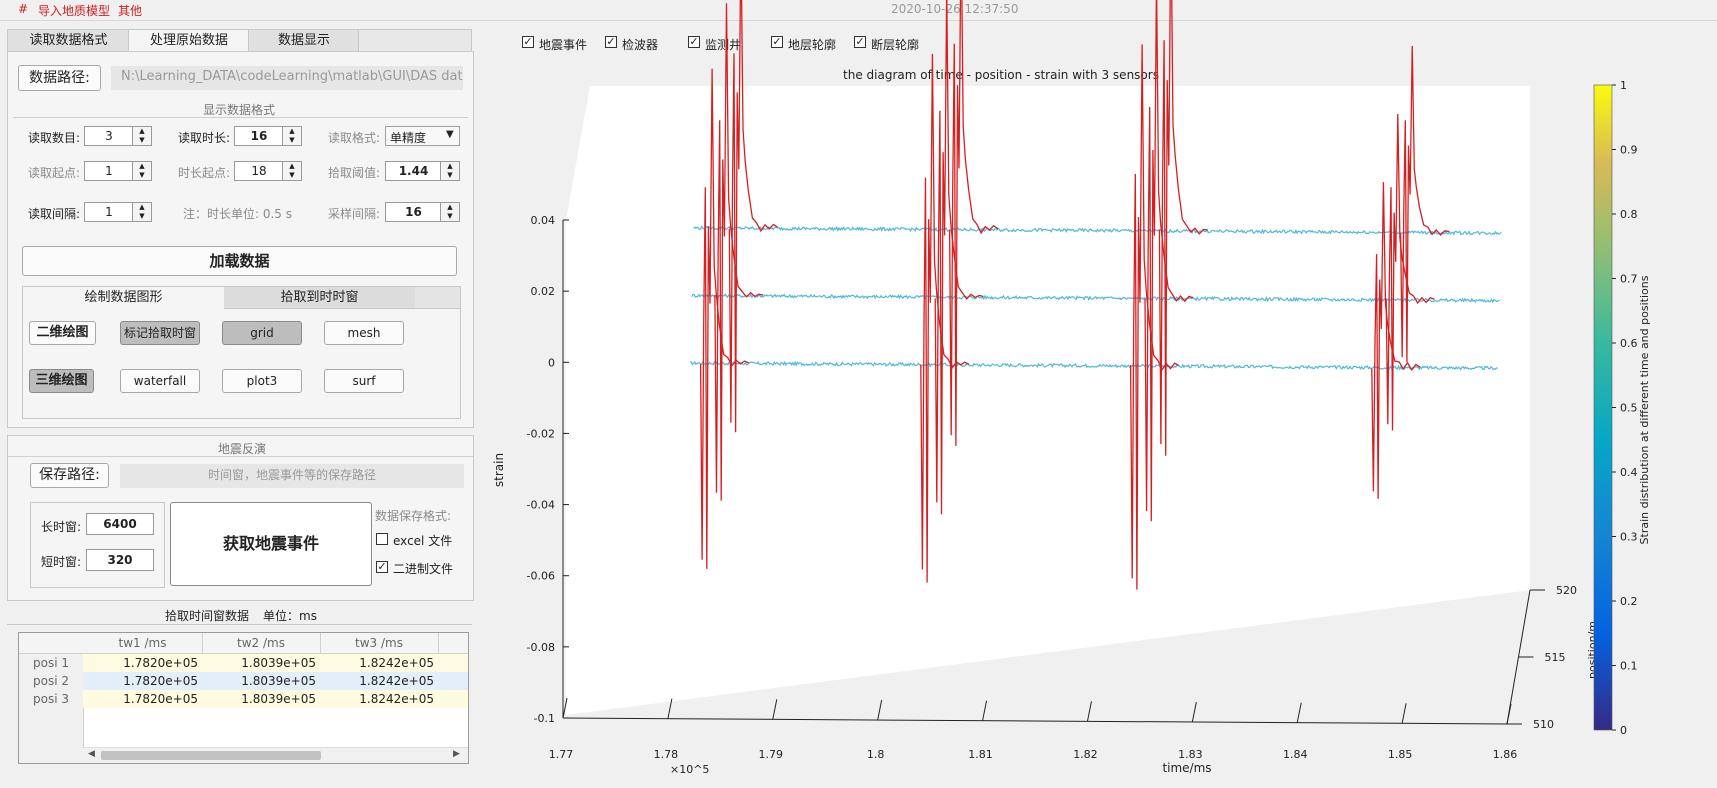  I want to click on plot3d-button: 三维绘图, so click(61, 381).